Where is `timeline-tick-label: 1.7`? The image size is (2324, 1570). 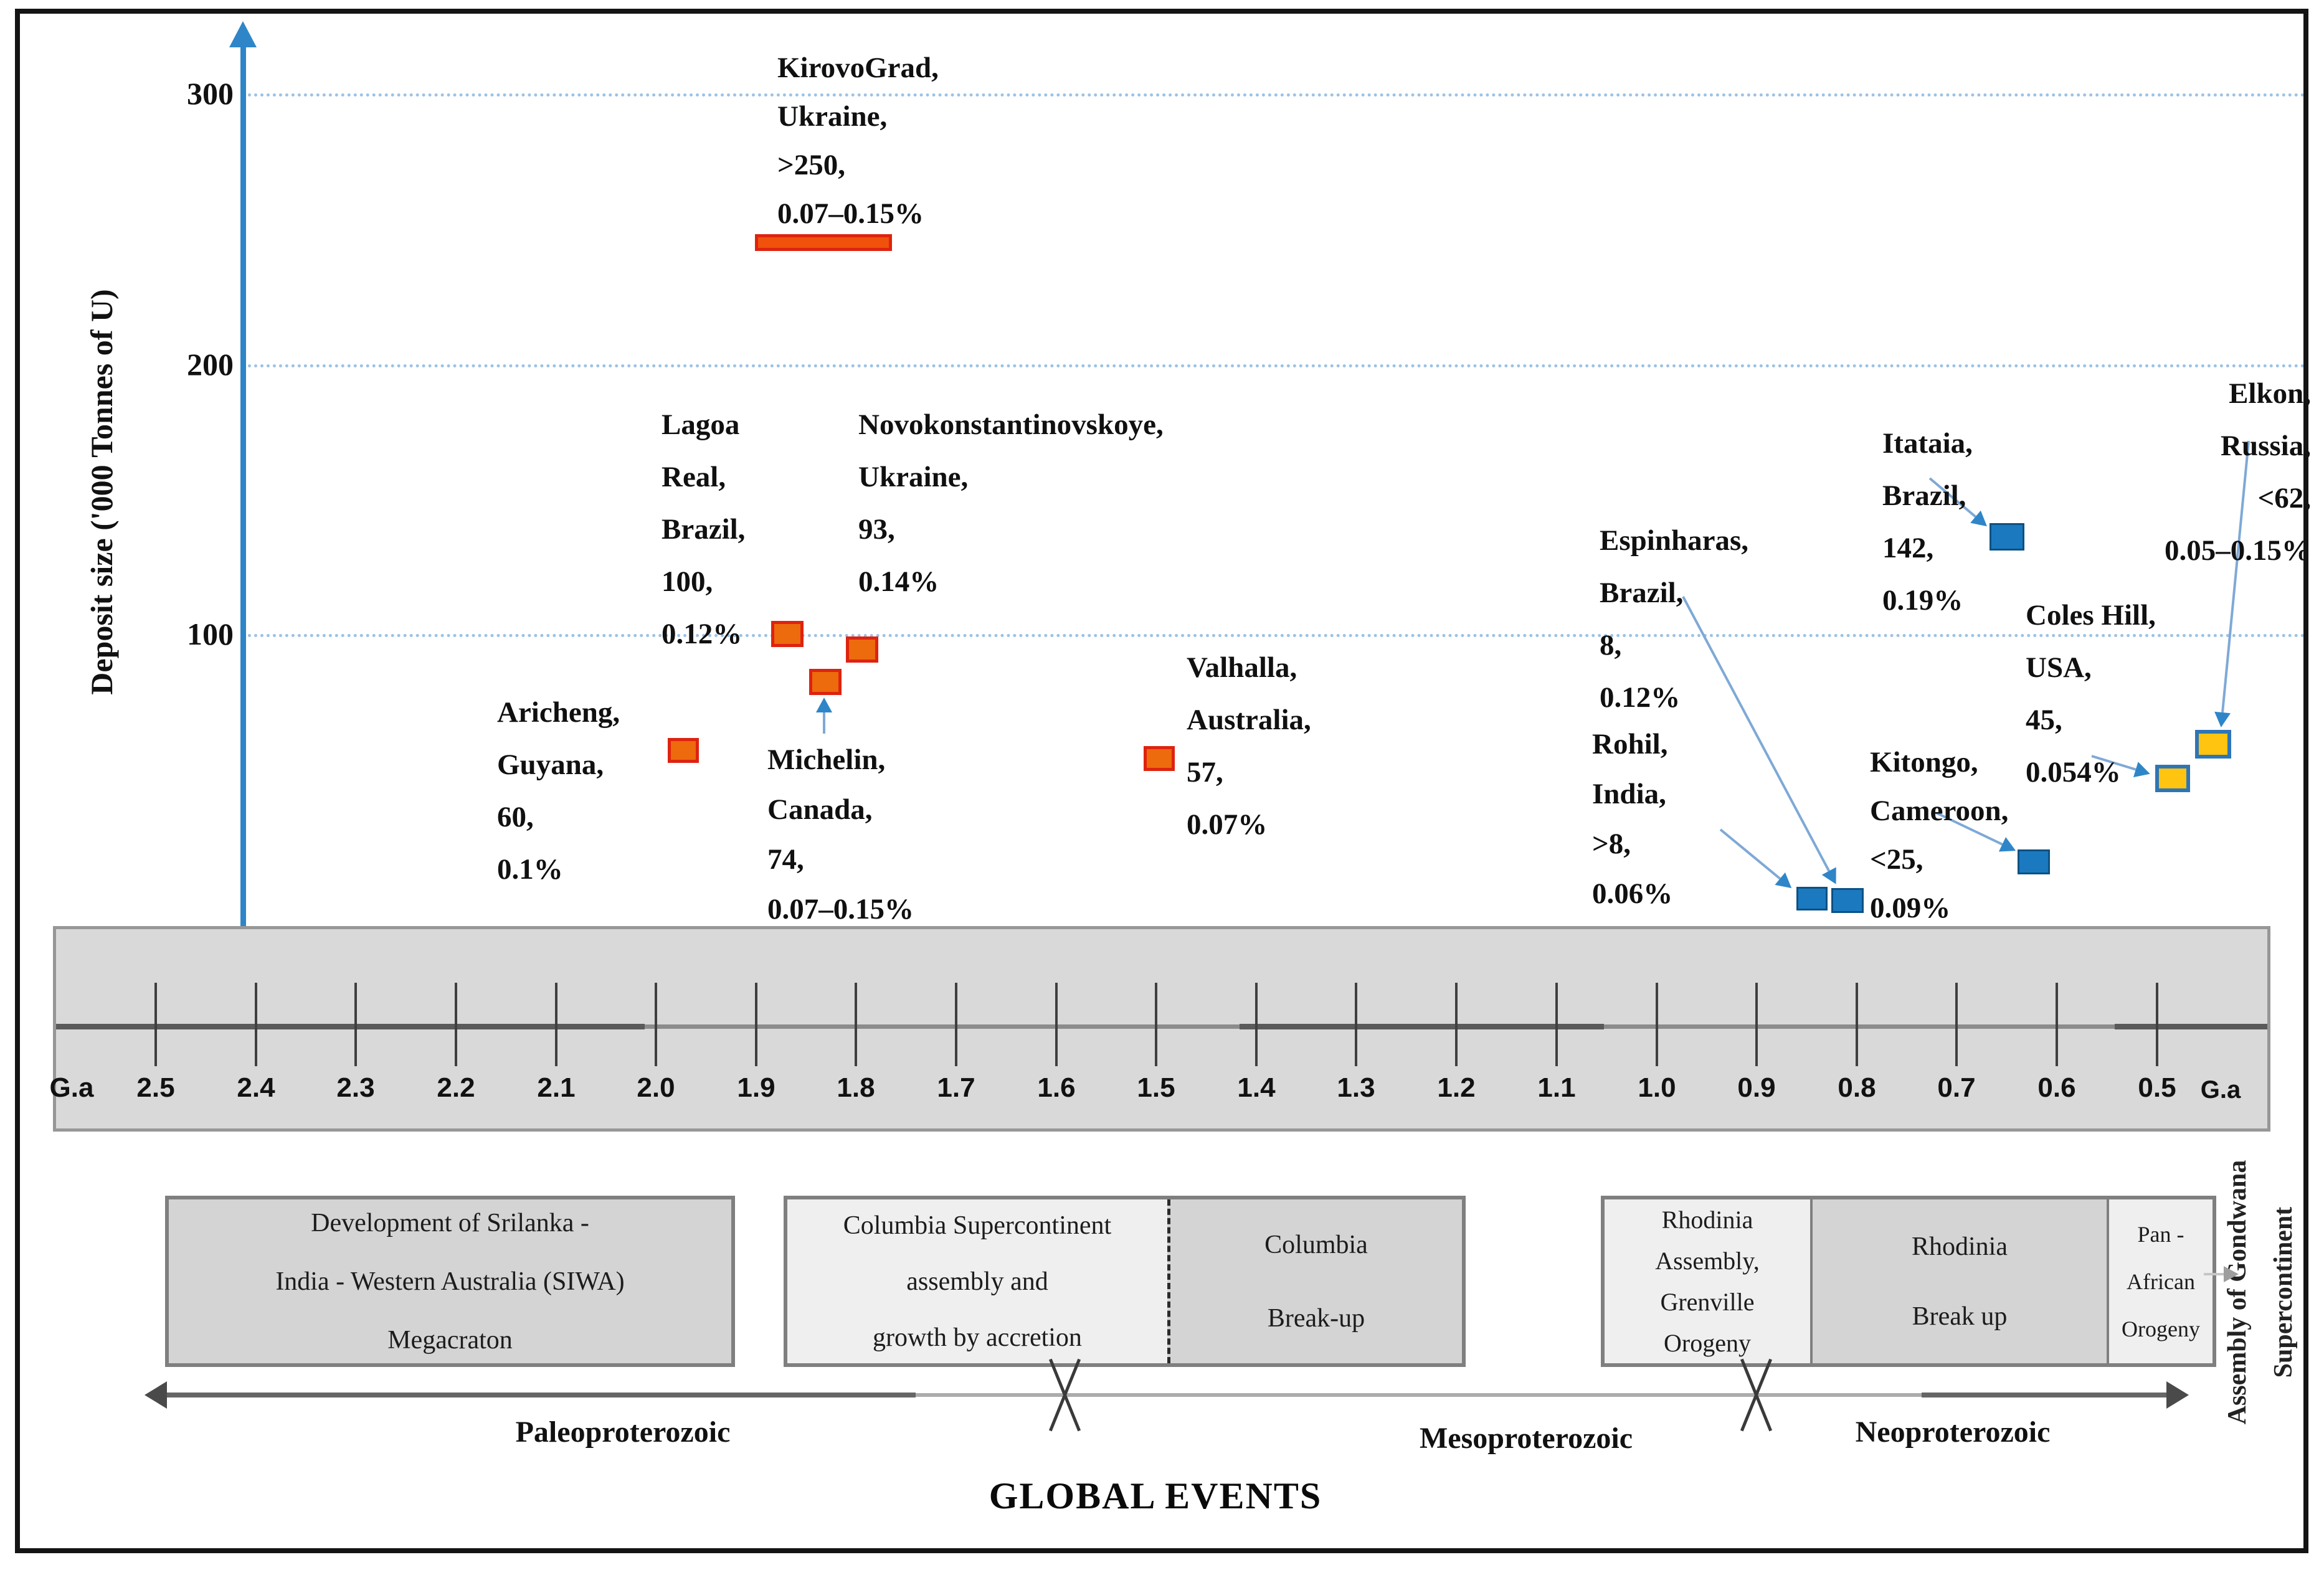
timeline-tick-label: 1.7 is located at coordinates (956, 1087).